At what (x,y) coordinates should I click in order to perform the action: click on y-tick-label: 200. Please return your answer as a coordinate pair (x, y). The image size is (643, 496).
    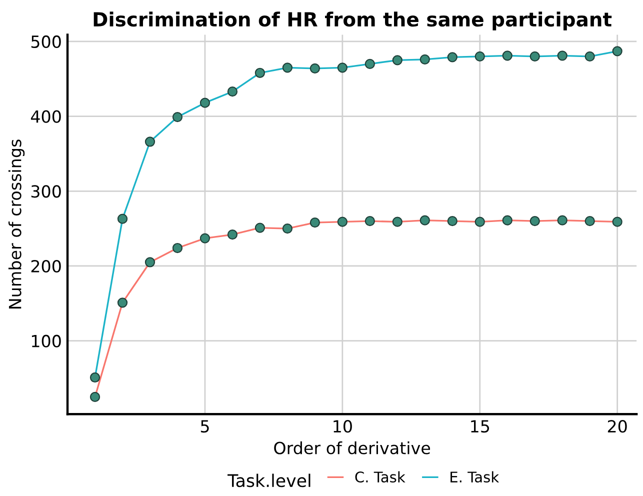
    Looking at the image, I should click on (46, 266).